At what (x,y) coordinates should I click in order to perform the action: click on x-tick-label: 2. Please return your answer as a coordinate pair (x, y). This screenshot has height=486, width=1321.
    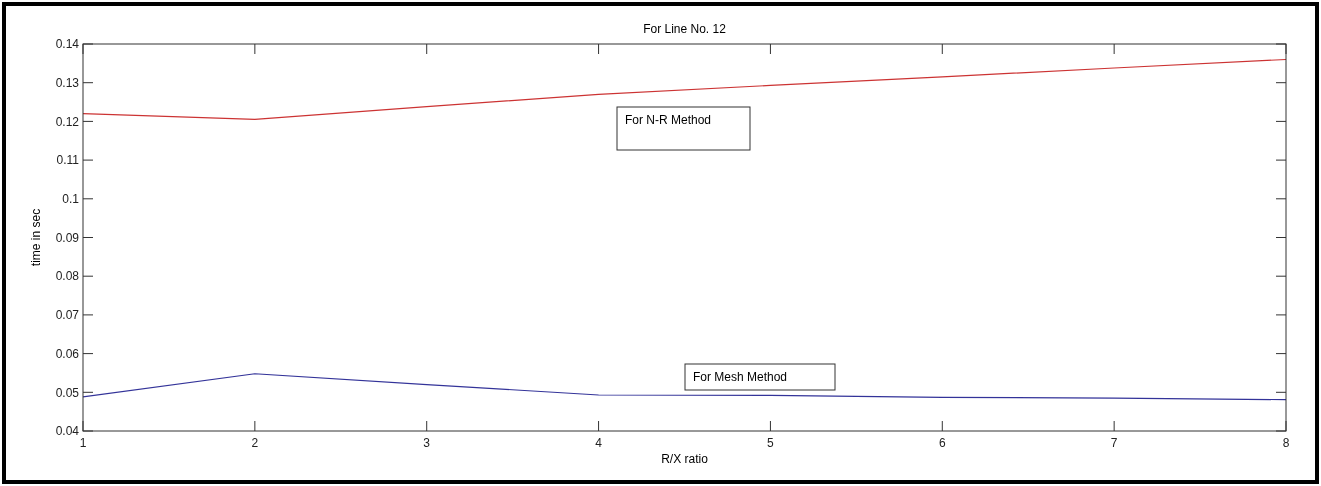
    Looking at the image, I should click on (255, 443).